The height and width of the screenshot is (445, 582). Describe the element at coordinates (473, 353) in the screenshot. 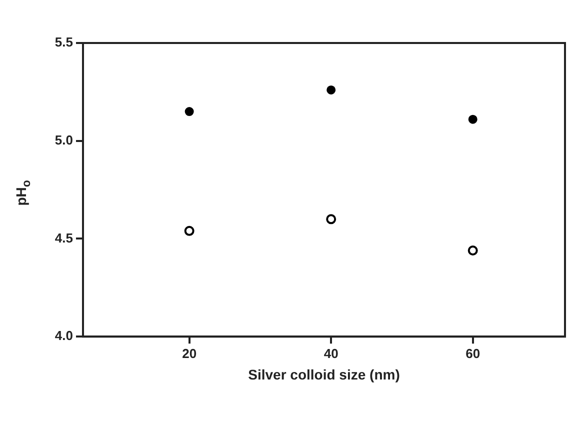

I see `x-tick-label: 60` at that location.